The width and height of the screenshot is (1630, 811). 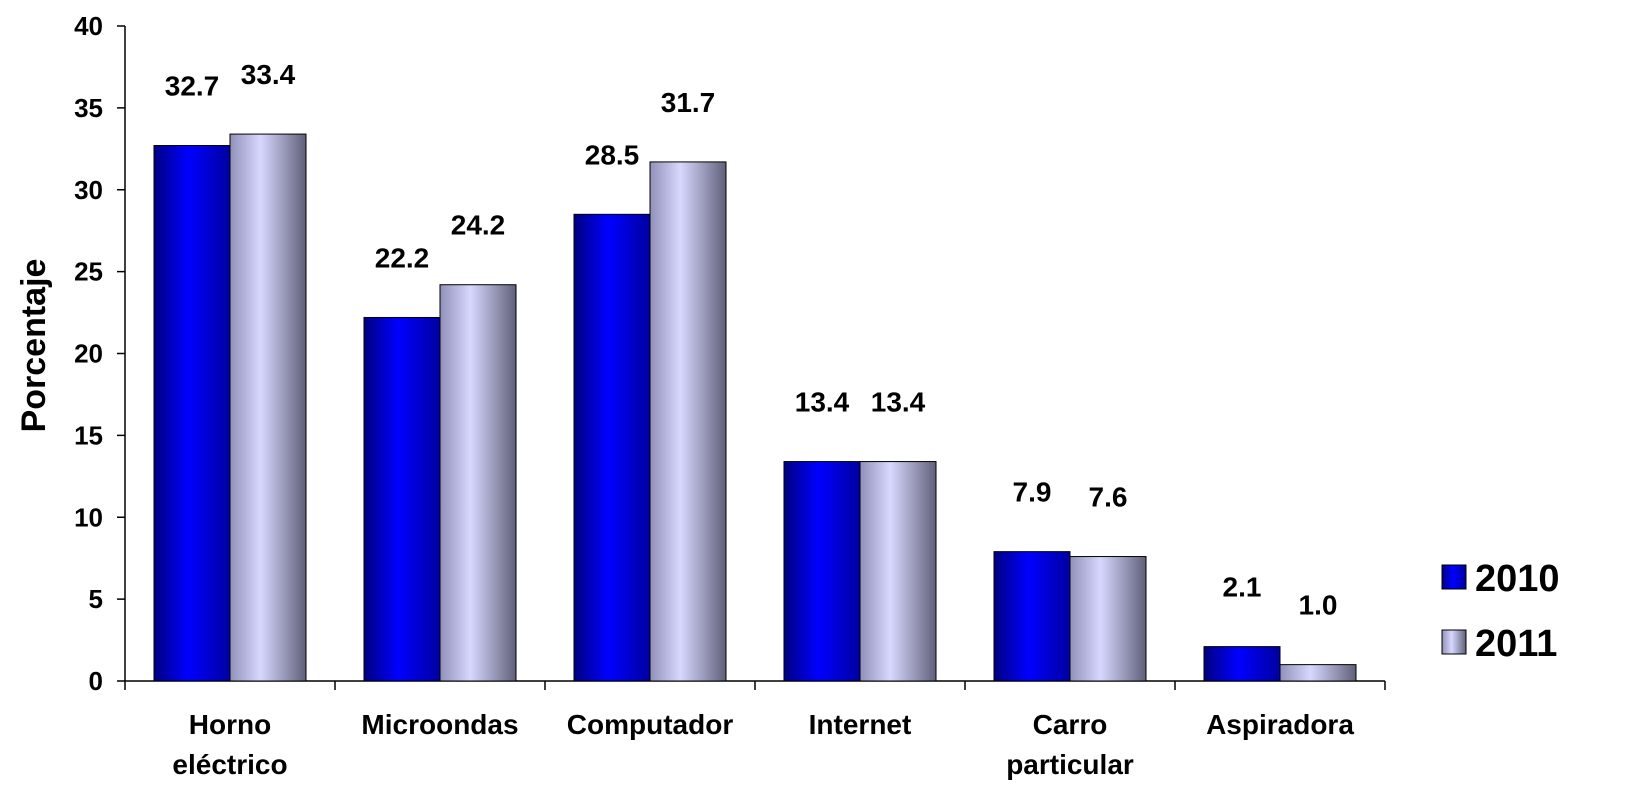 What do you see at coordinates (88, 517) in the screenshot?
I see `y-tick-label: 10` at bounding box center [88, 517].